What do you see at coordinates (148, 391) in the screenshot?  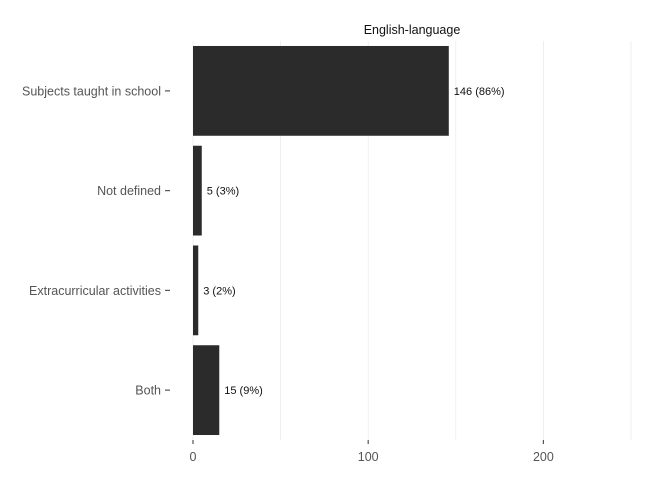 I see `category-label: Both` at bounding box center [148, 391].